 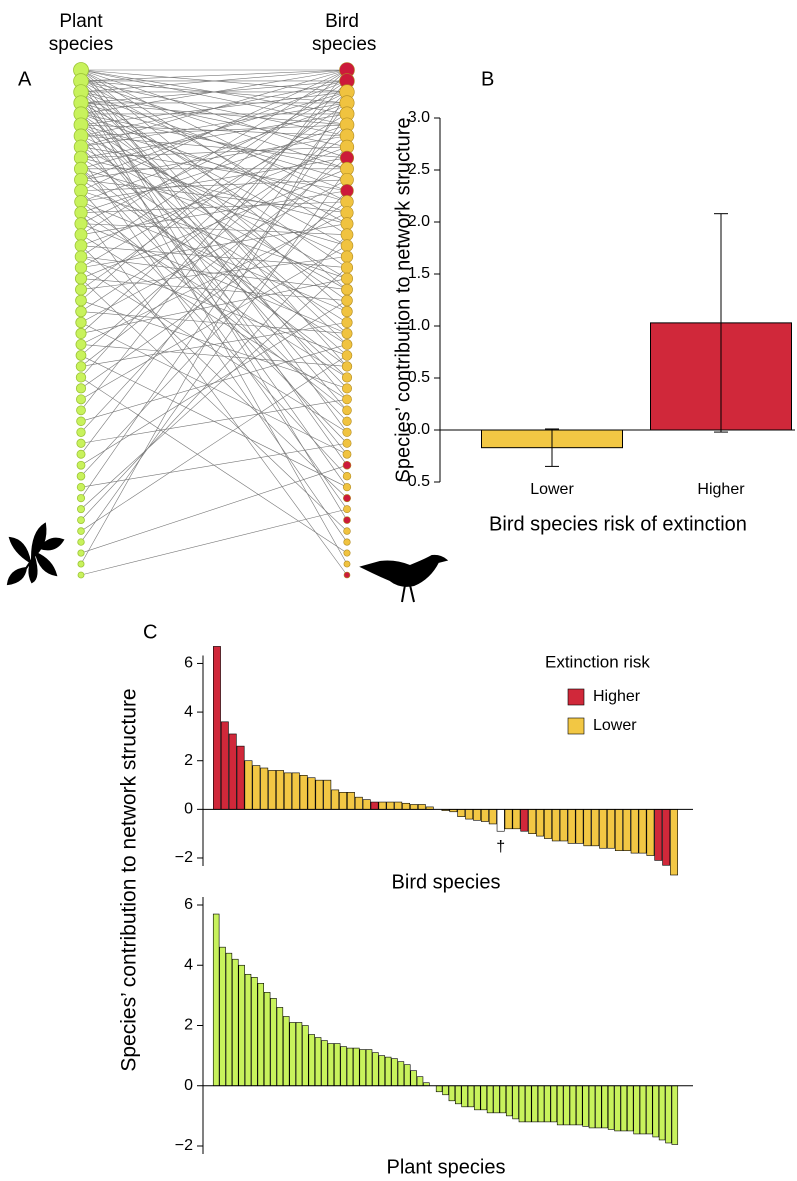 I want to click on bird-icon, so click(x=404, y=578).